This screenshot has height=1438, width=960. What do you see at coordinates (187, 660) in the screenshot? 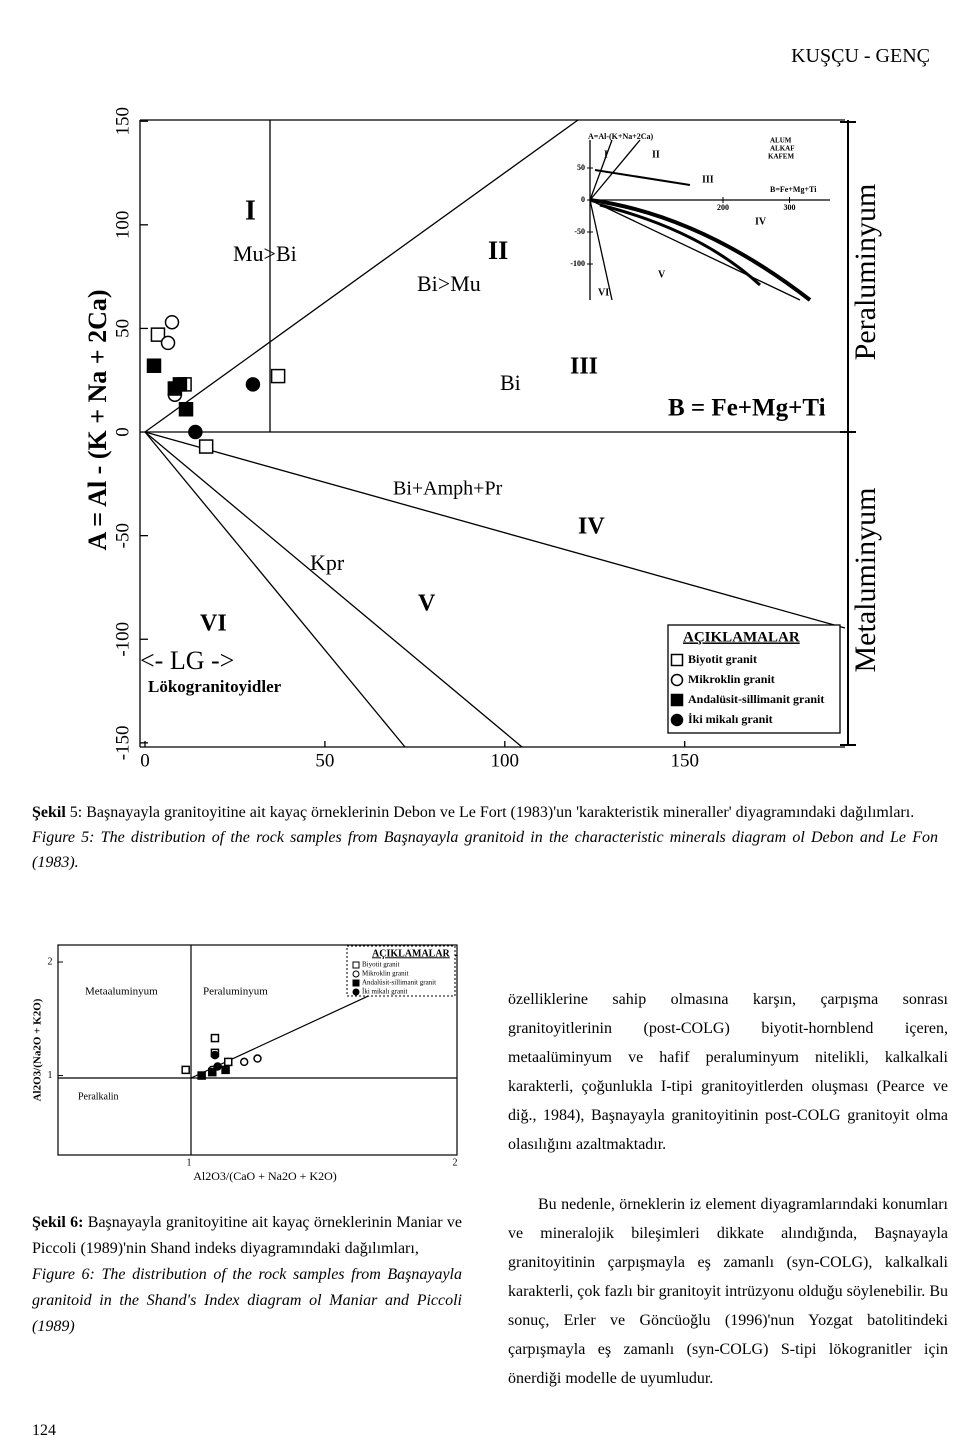
I see `region-label: <- LG ->` at bounding box center [187, 660].